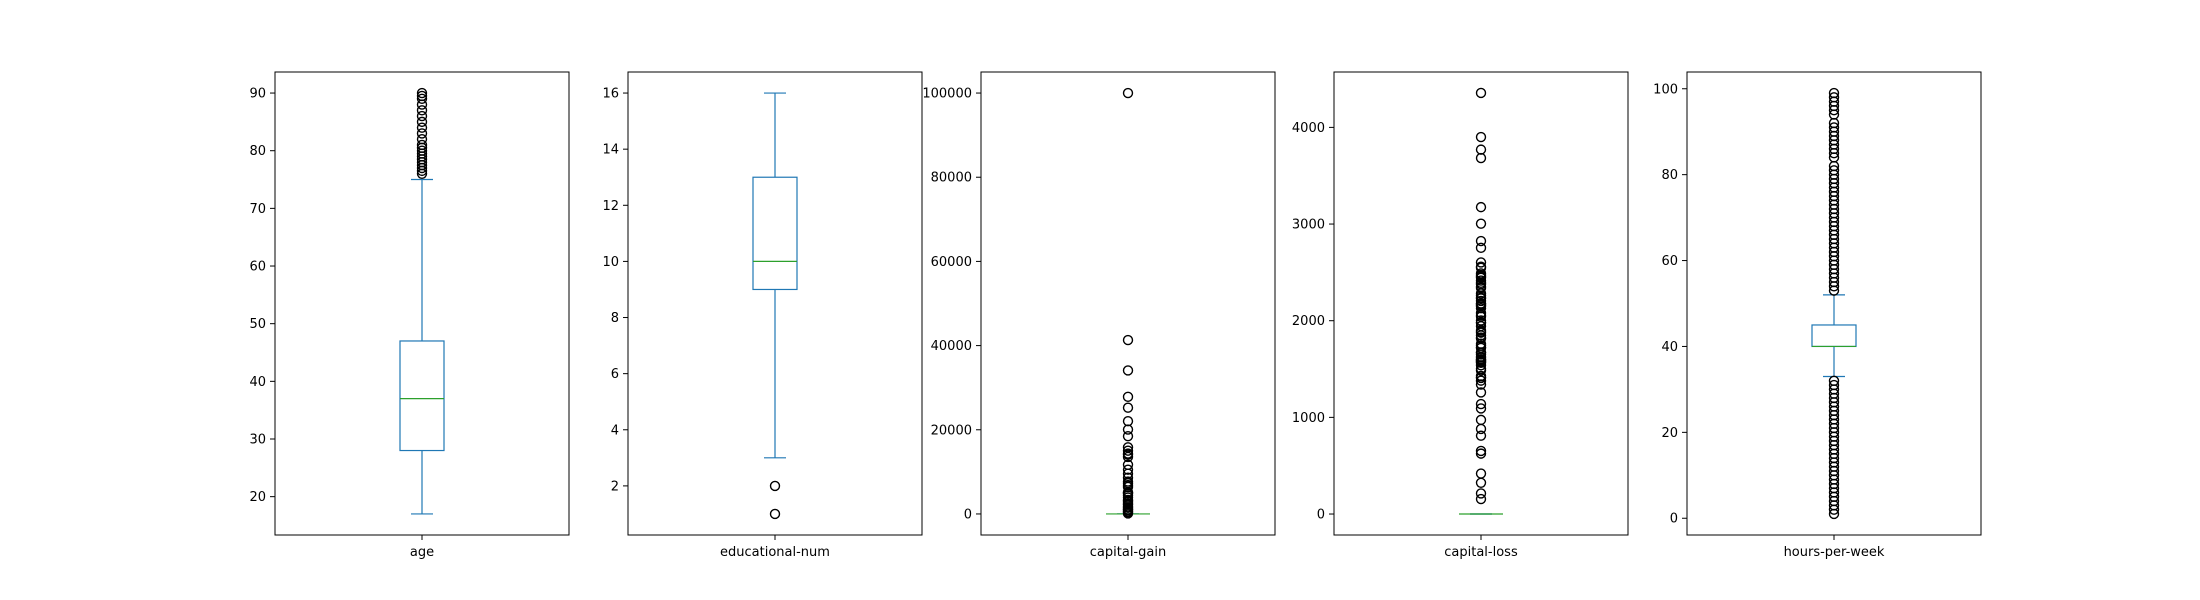  What do you see at coordinates (1308, 321) in the screenshot?
I see `y-tick-label: 2000` at bounding box center [1308, 321].